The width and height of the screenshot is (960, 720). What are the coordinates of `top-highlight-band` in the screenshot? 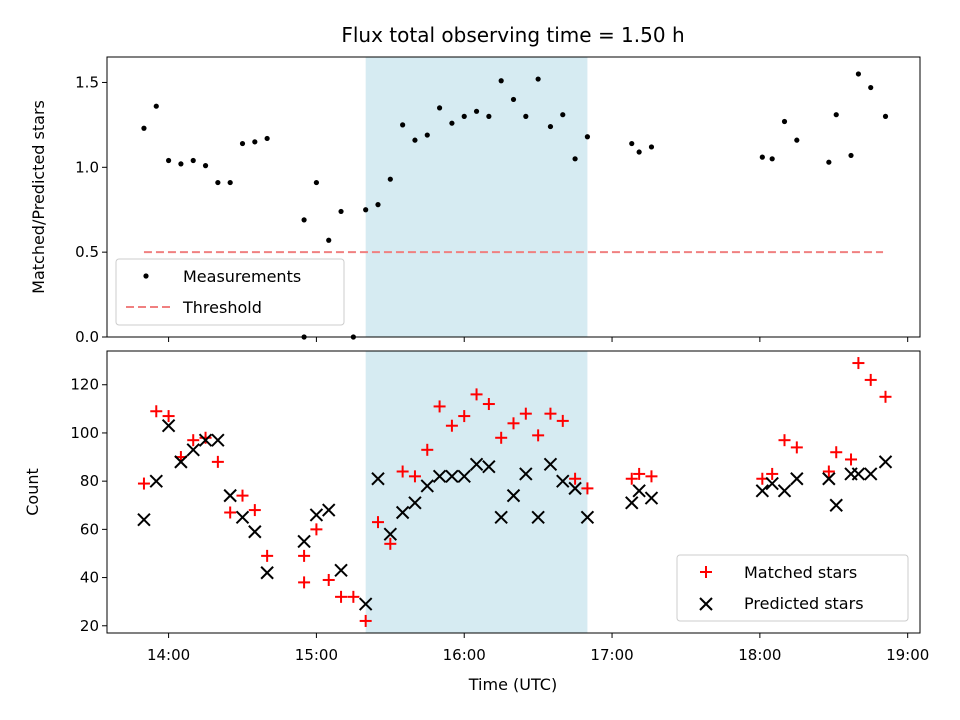 It's located at (476, 197).